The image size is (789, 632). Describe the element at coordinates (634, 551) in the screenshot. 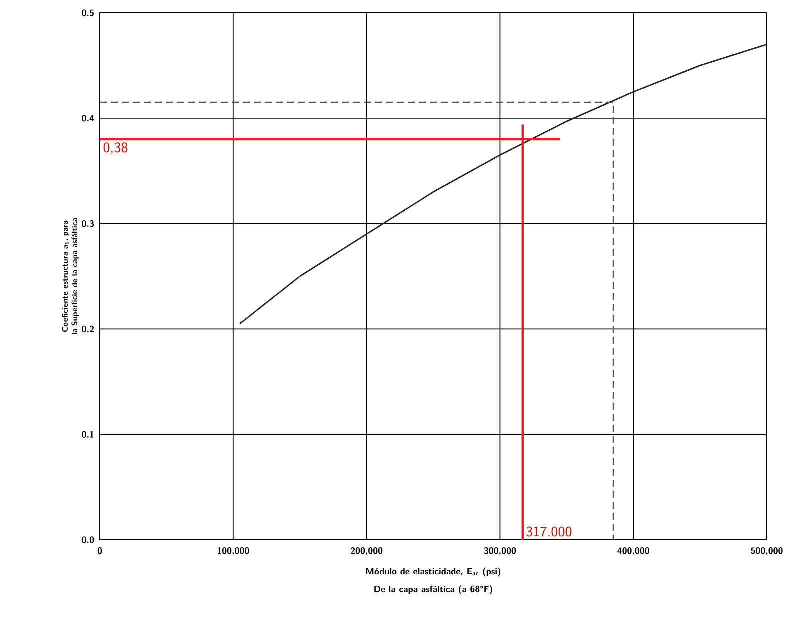

I see `x-tick-label: 400,000` at that location.